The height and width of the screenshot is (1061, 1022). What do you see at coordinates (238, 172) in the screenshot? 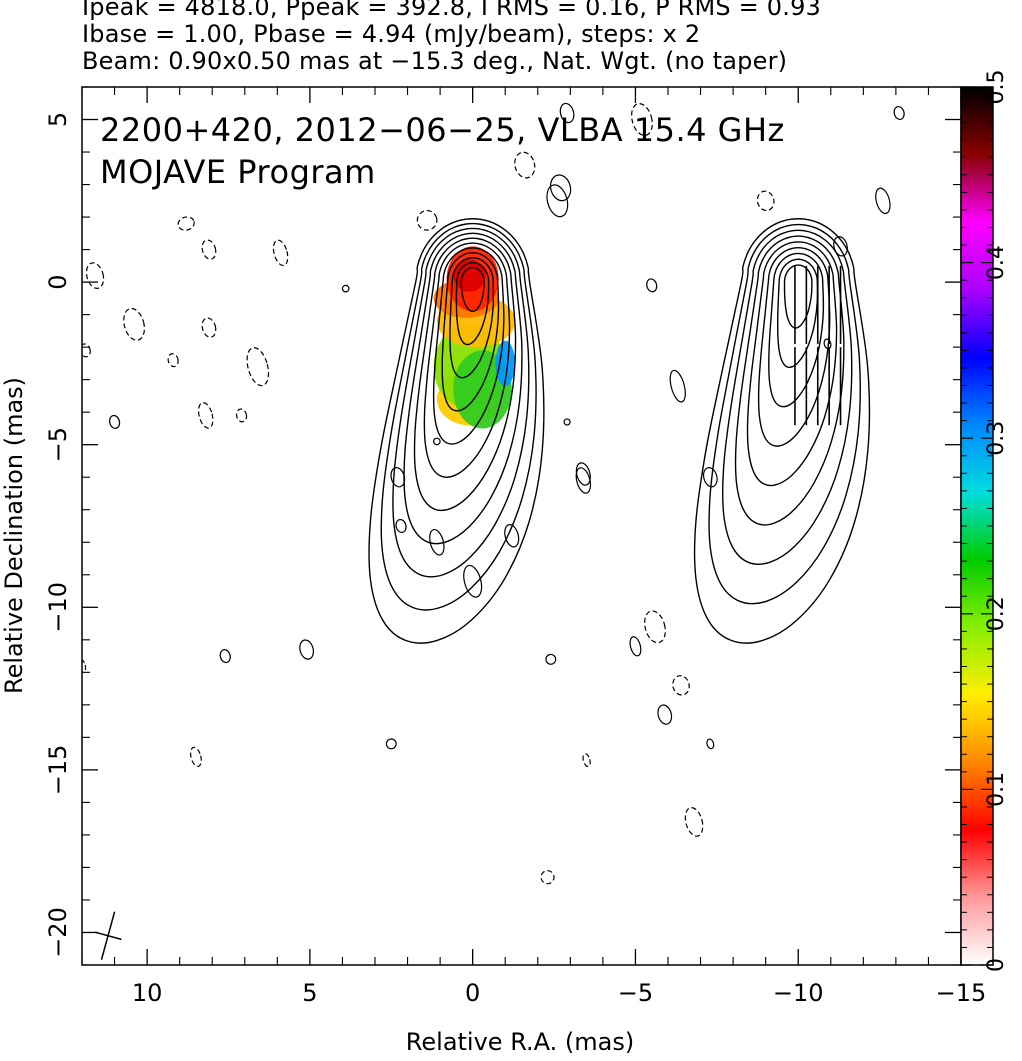
I see `map-subtitle: MOJAVE Program` at bounding box center [238, 172].